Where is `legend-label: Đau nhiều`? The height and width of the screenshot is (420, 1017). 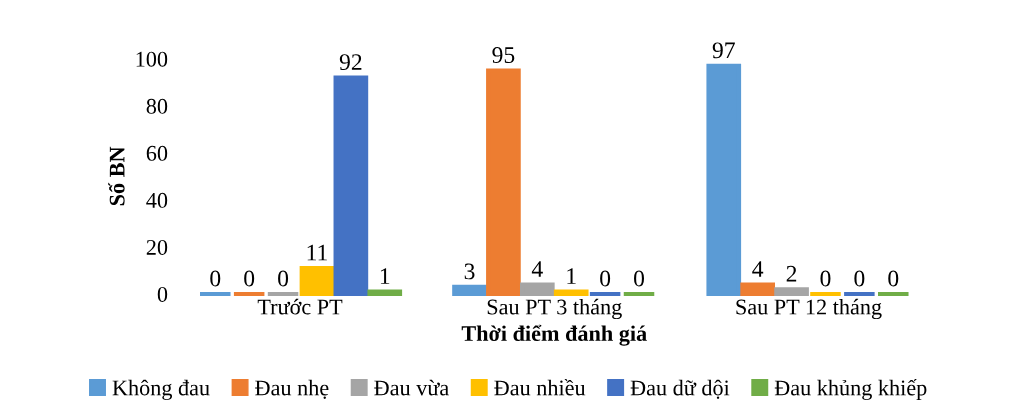 legend-label: Đau nhiều is located at coordinates (540, 387).